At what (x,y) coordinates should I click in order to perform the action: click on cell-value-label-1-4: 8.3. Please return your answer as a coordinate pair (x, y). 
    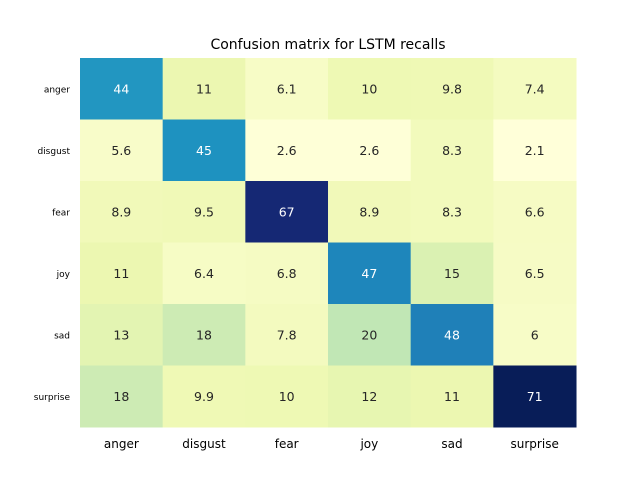
    Looking at the image, I should click on (452, 150).